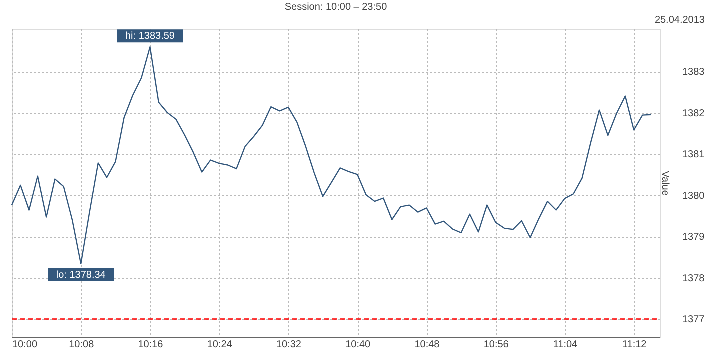 This screenshot has width=718, height=360. Describe the element at coordinates (497, 345) in the screenshot. I see `x-tick-label: 10:56` at that location.